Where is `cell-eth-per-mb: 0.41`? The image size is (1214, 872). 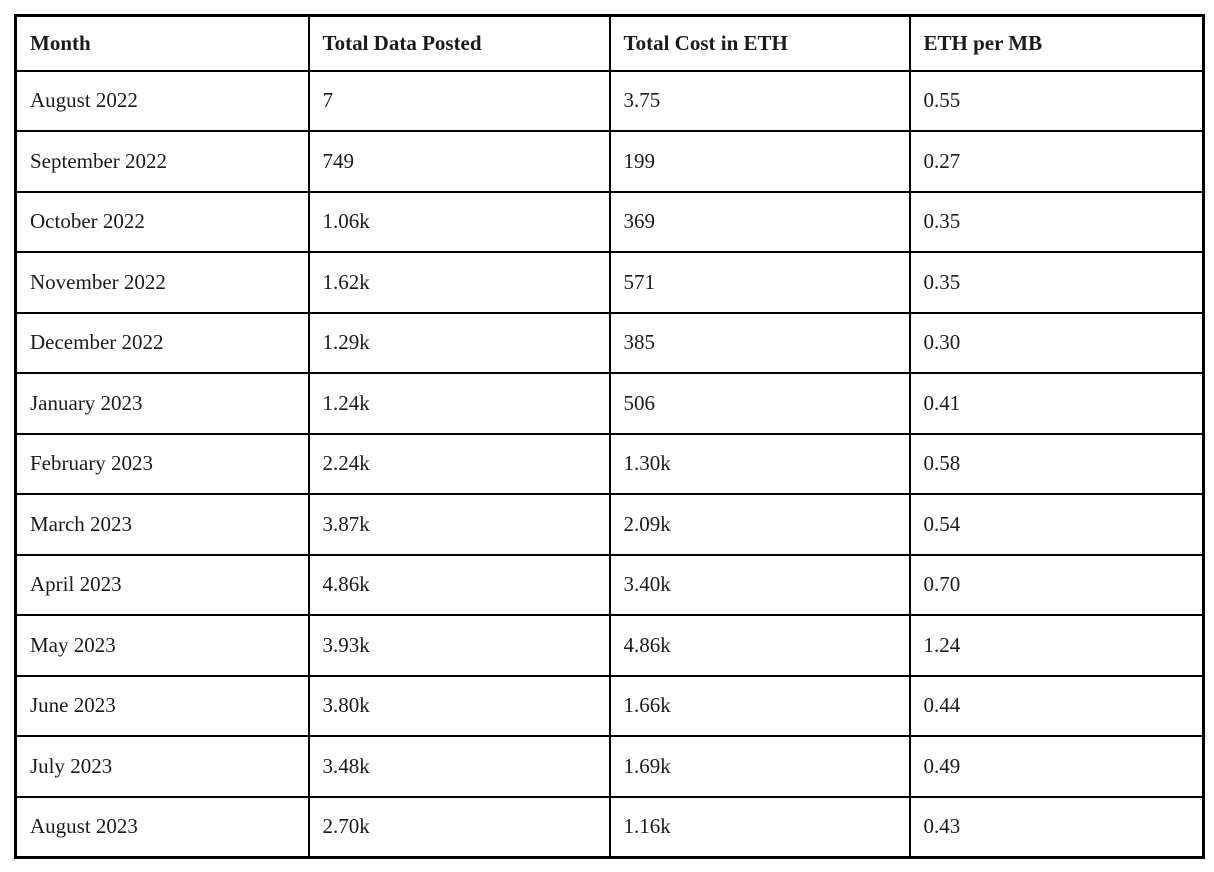
cell-eth-per-mb: 0.41 is located at coordinates (1056, 403).